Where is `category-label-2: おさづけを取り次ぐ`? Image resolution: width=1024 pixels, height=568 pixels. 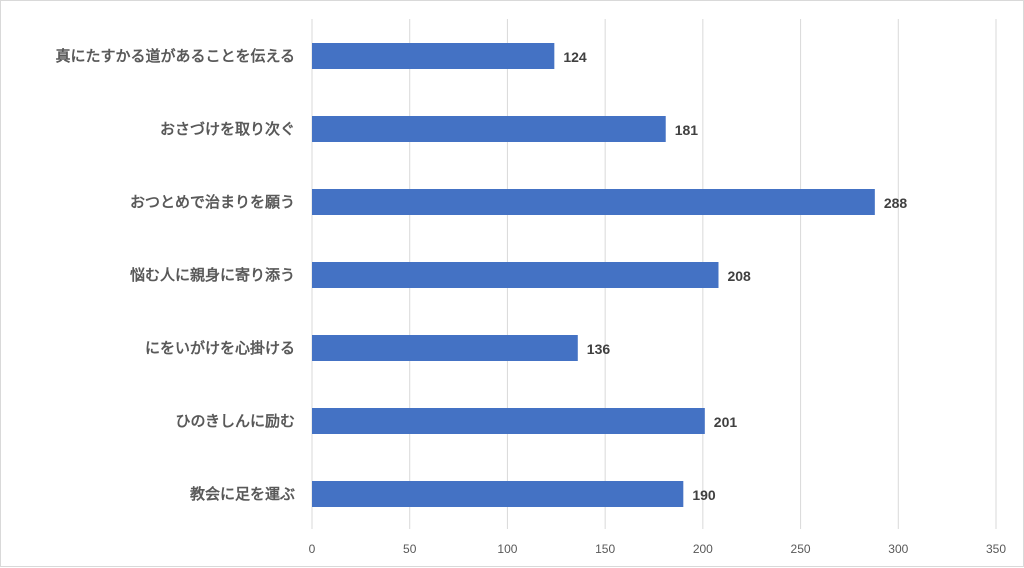
category-label-2: おさづけを取り次ぐ is located at coordinates (227, 129).